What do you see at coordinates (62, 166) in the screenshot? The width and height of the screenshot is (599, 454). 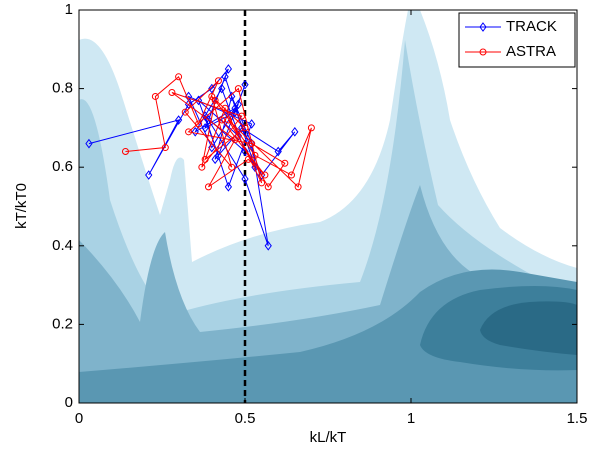 I see `y-tick-label: 0.6` at bounding box center [62, 166].